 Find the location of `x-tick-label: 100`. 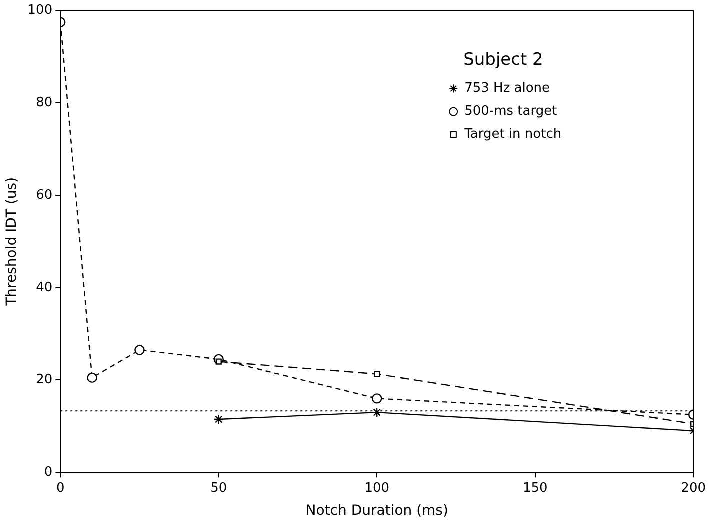

x-tick-label: 100 is located at coordinates (377, 488).